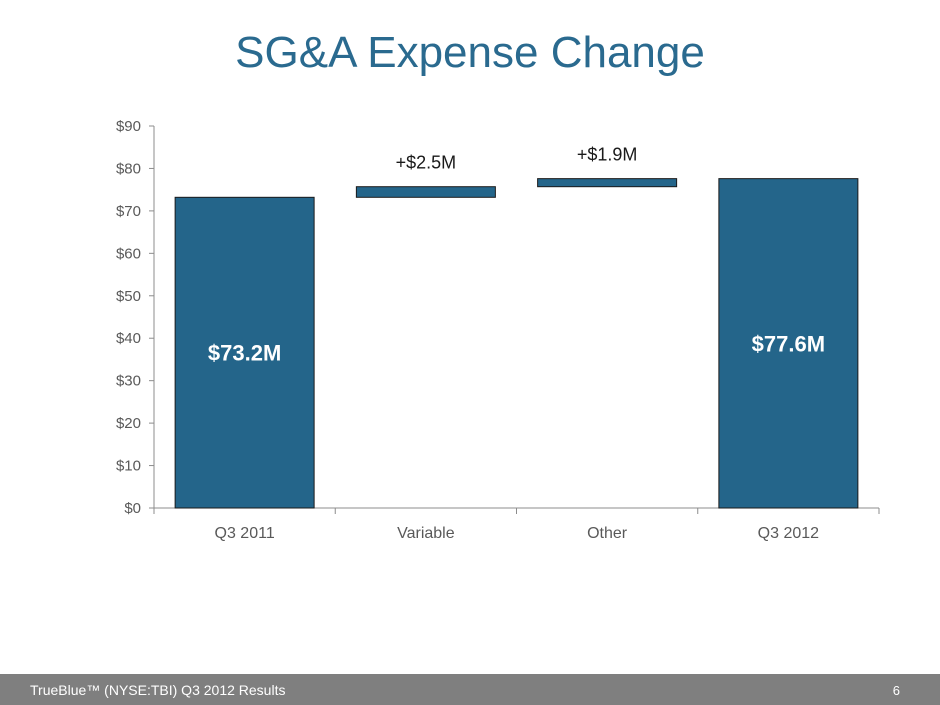 The height and width of the screenshot is (705, 940). What do you see at coordinates (128, 168) in the screenshot?
I see `y-tick-label: $80` at bounding box center [128, 168].